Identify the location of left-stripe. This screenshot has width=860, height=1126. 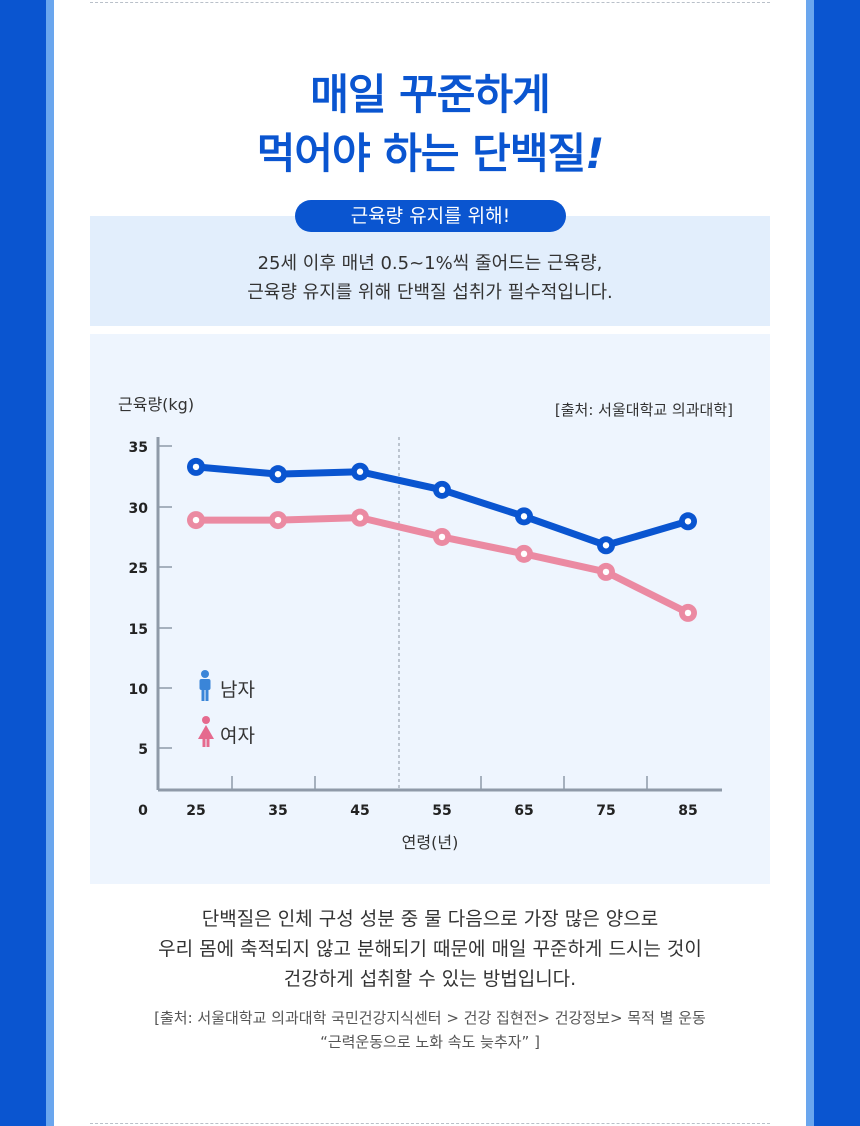
(50, 563).